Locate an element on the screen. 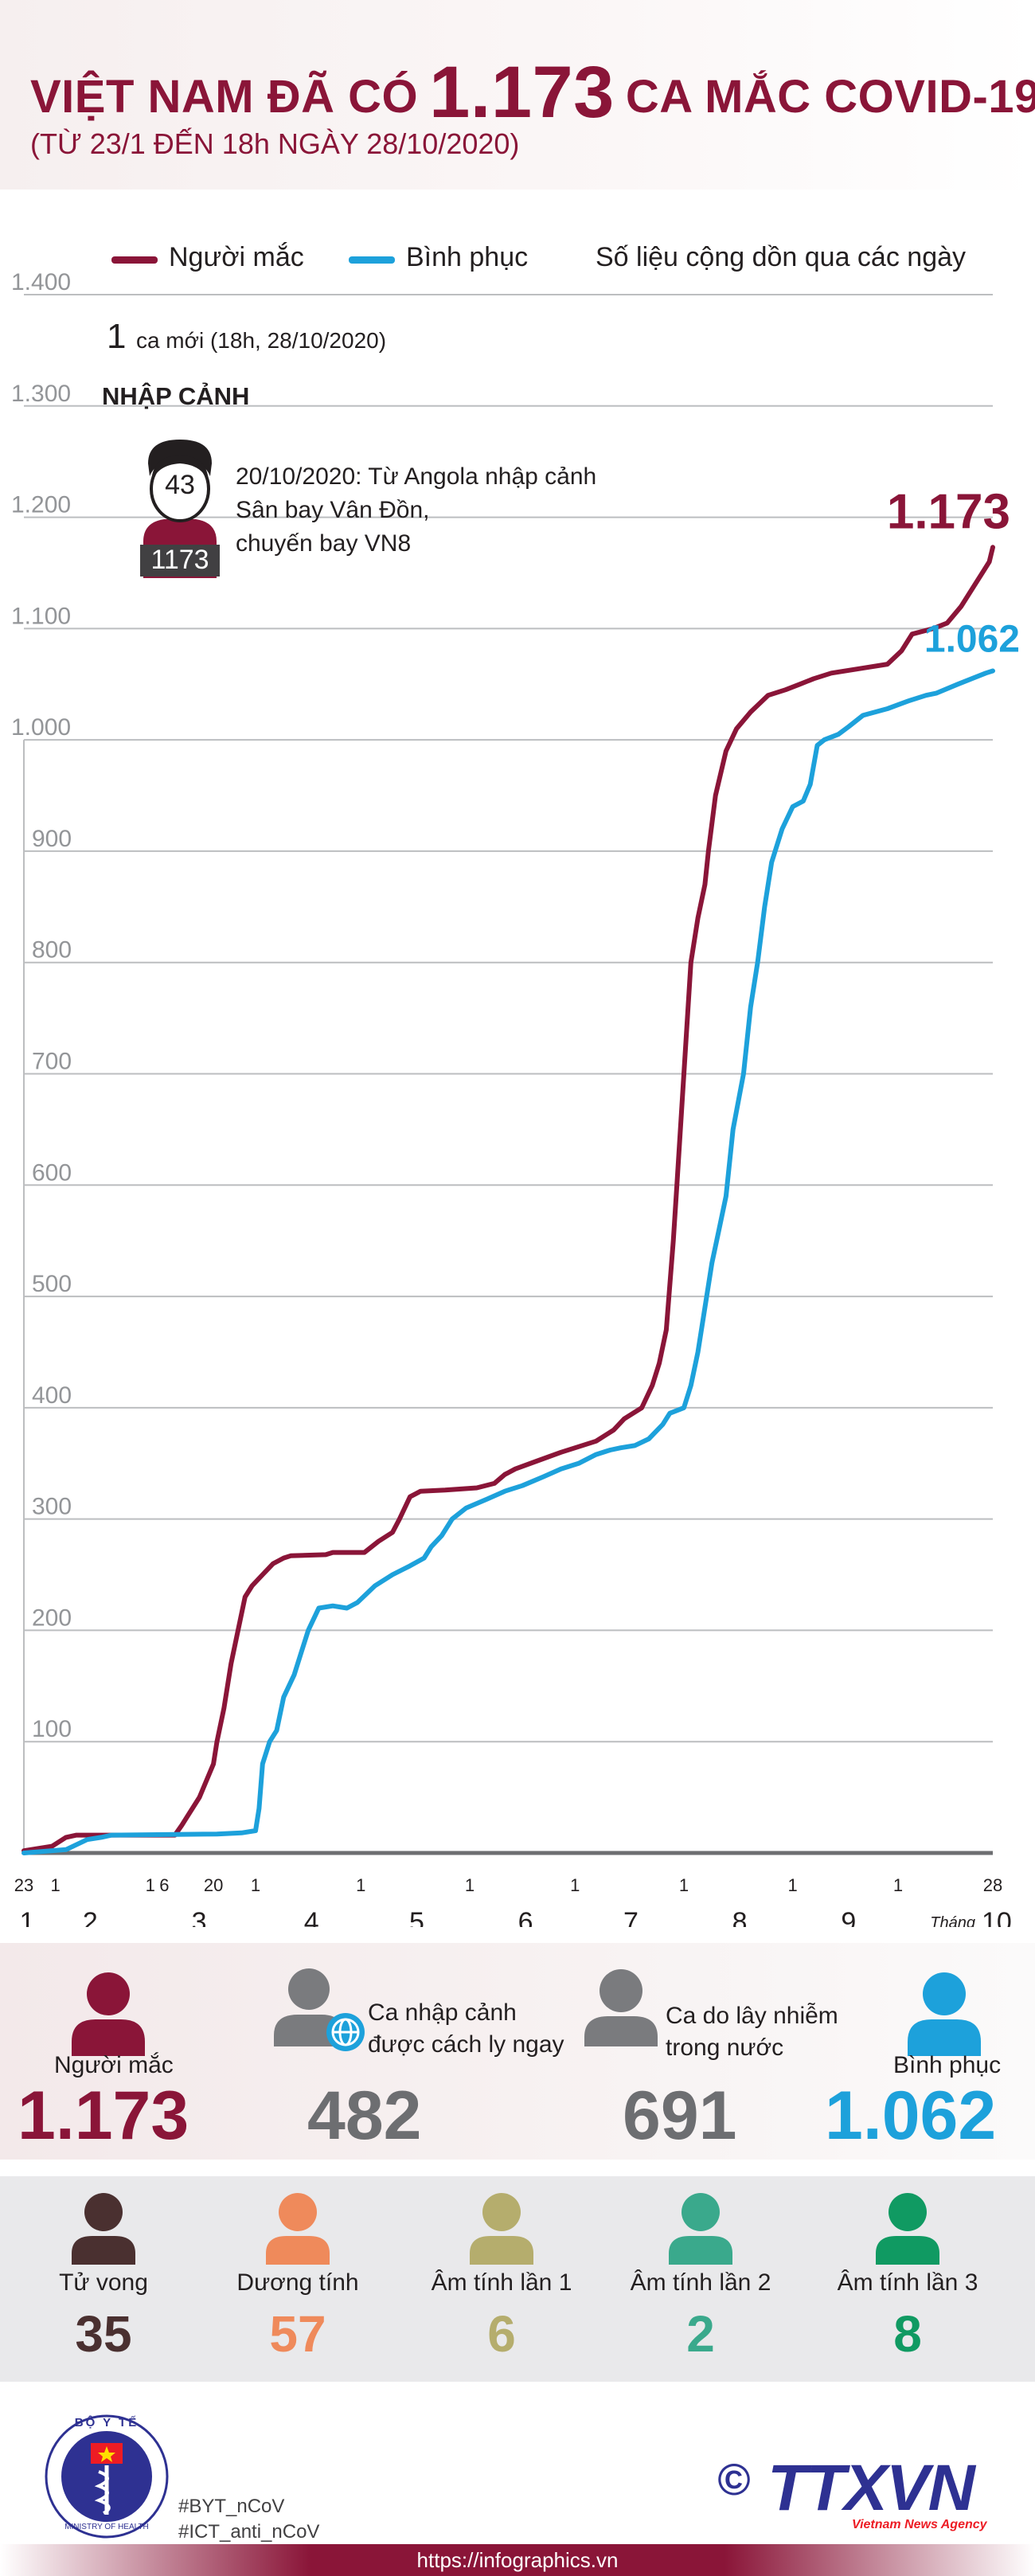  y-tick-label: 1.100 is located at coordinates (41, 616).